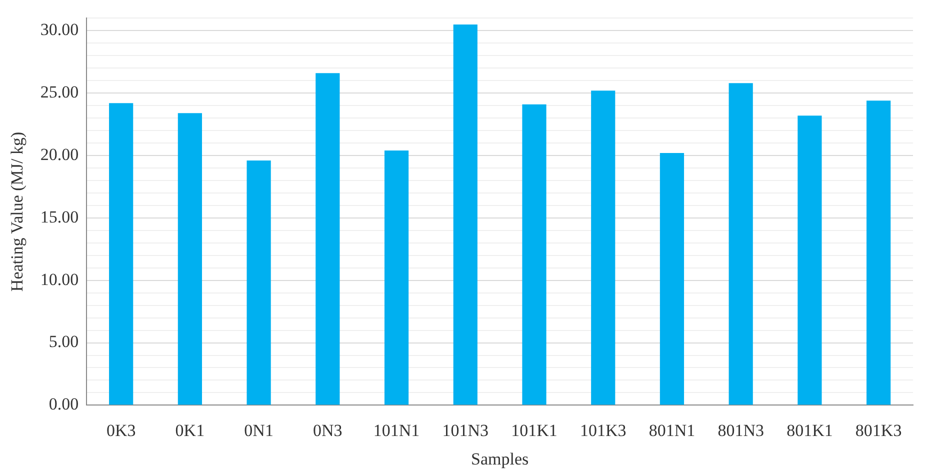 The height and width of the screenshot is (472, 925). What do you see at coordinates (396, 430) in the screenshot?
I see `x-tick-label: 101N1` at bounding box center [396, 430].